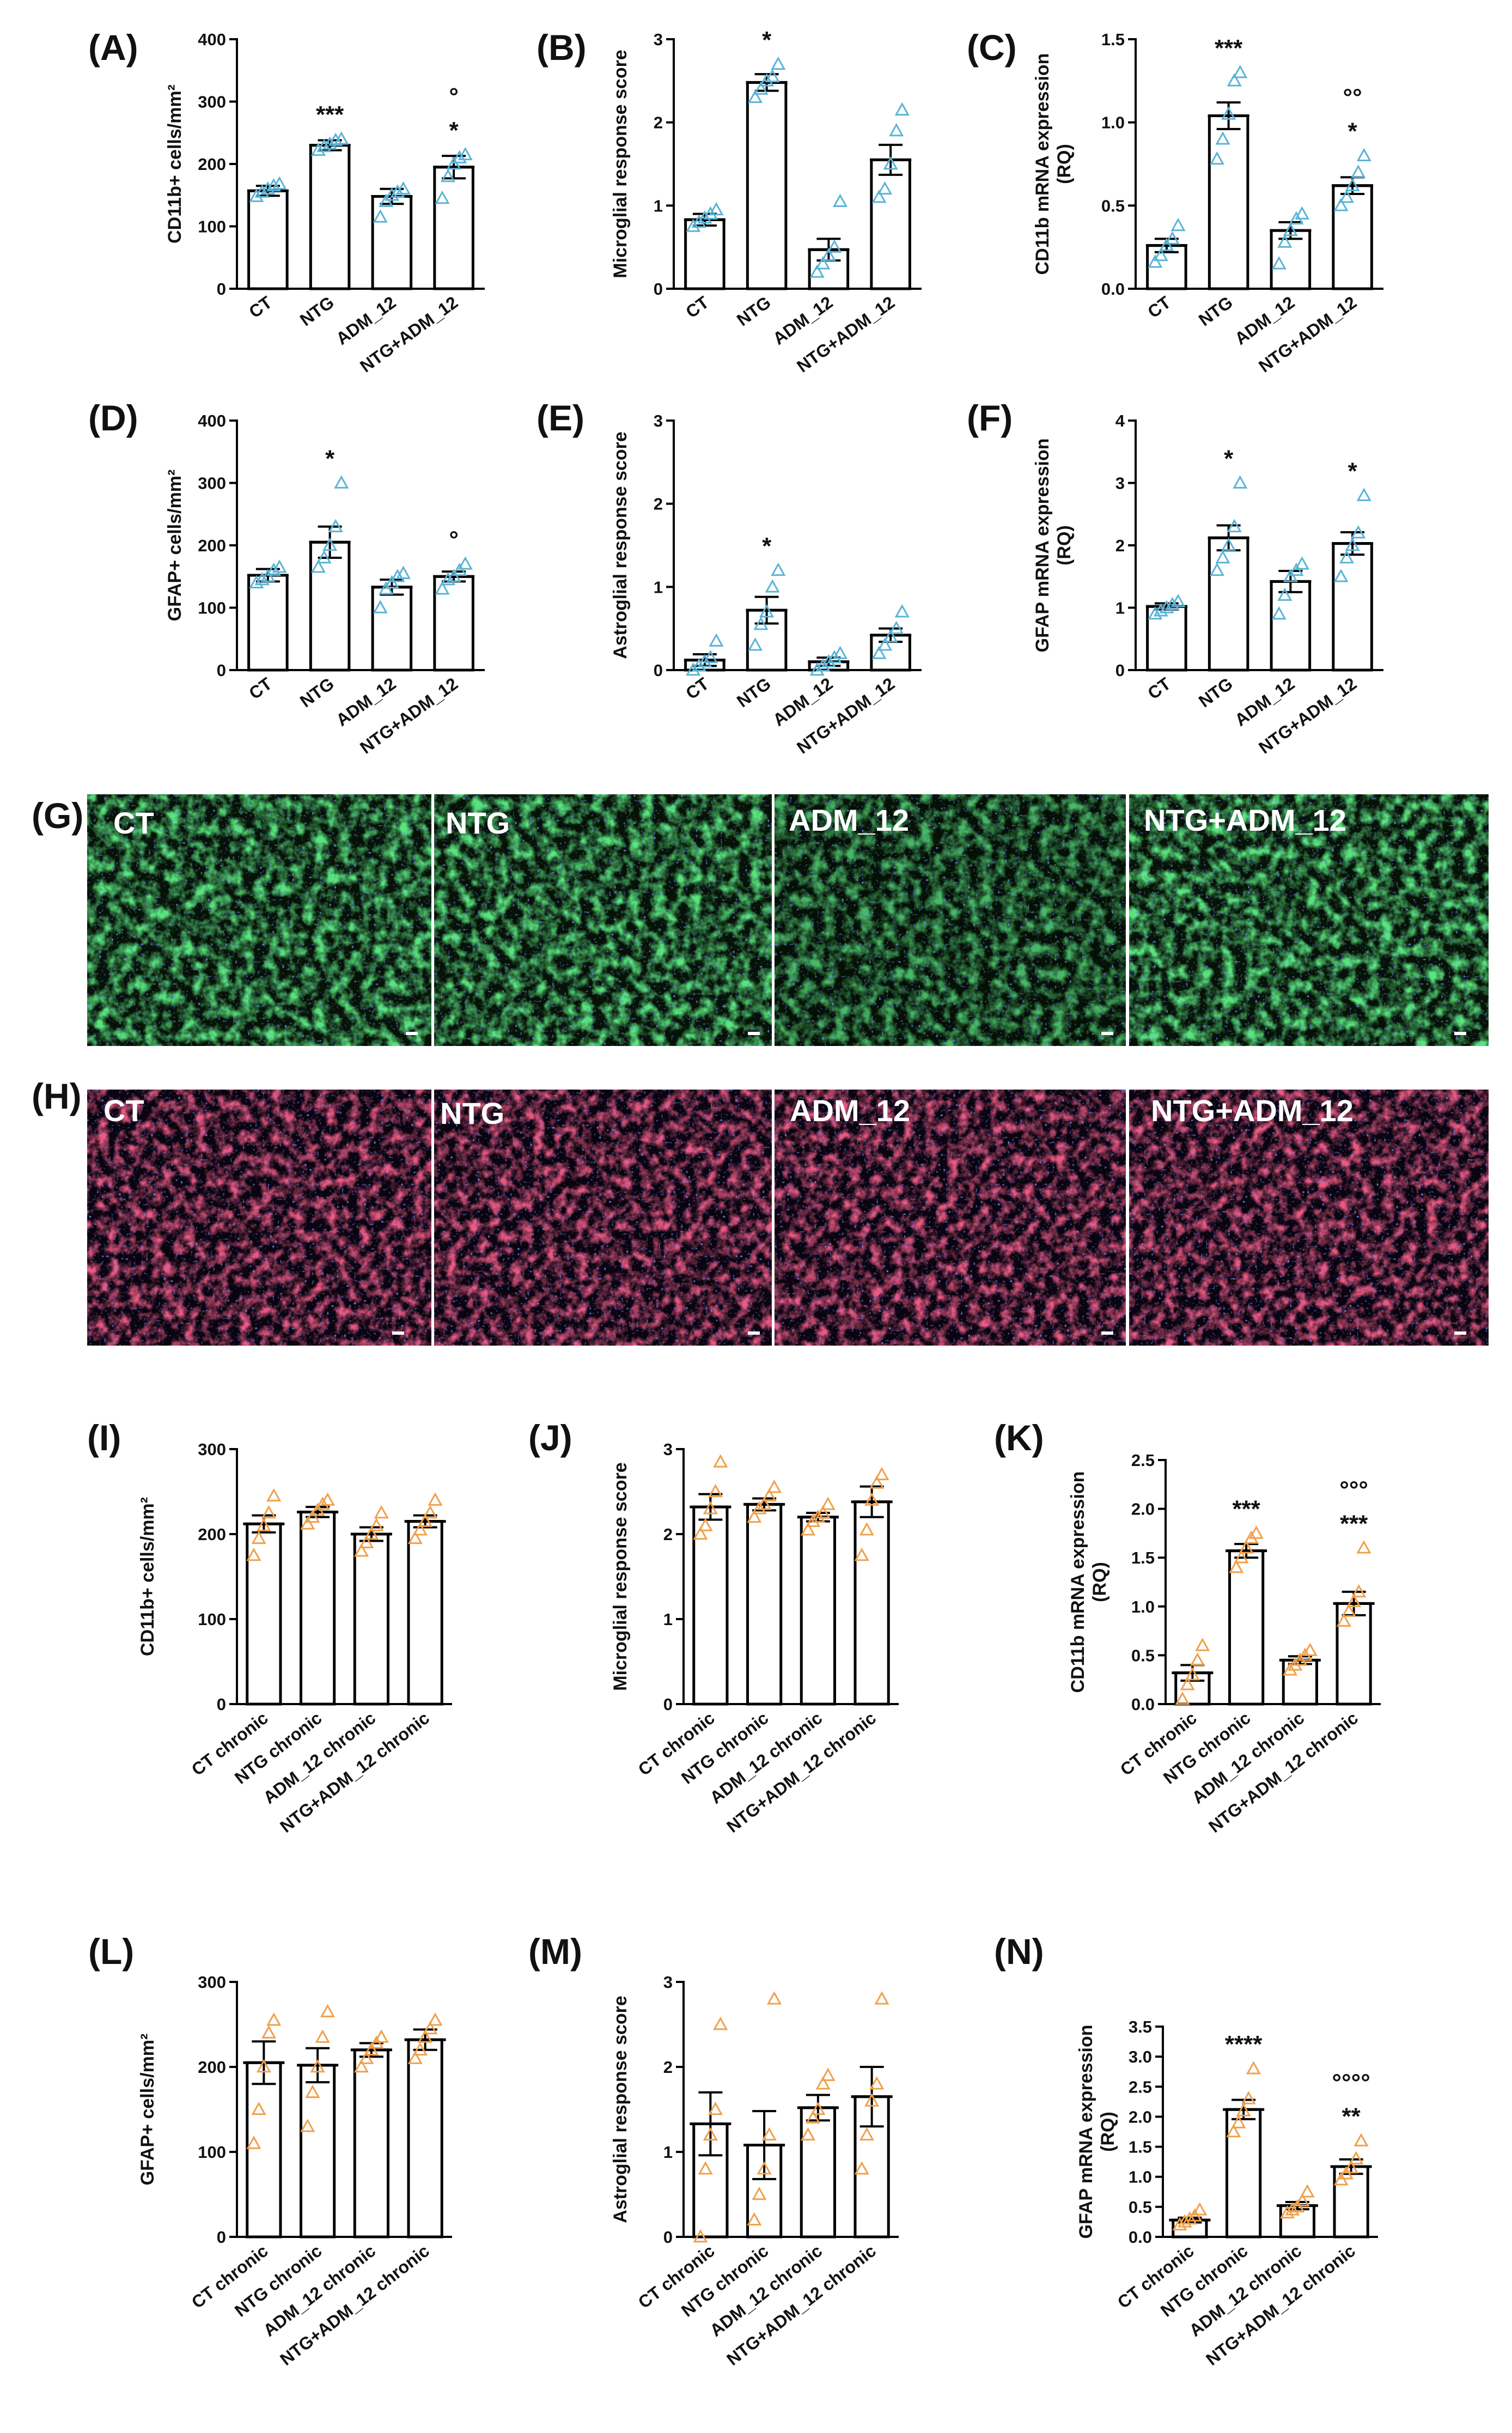  I want to click on y-tick-label: 2.5, so click(1143, 1460).